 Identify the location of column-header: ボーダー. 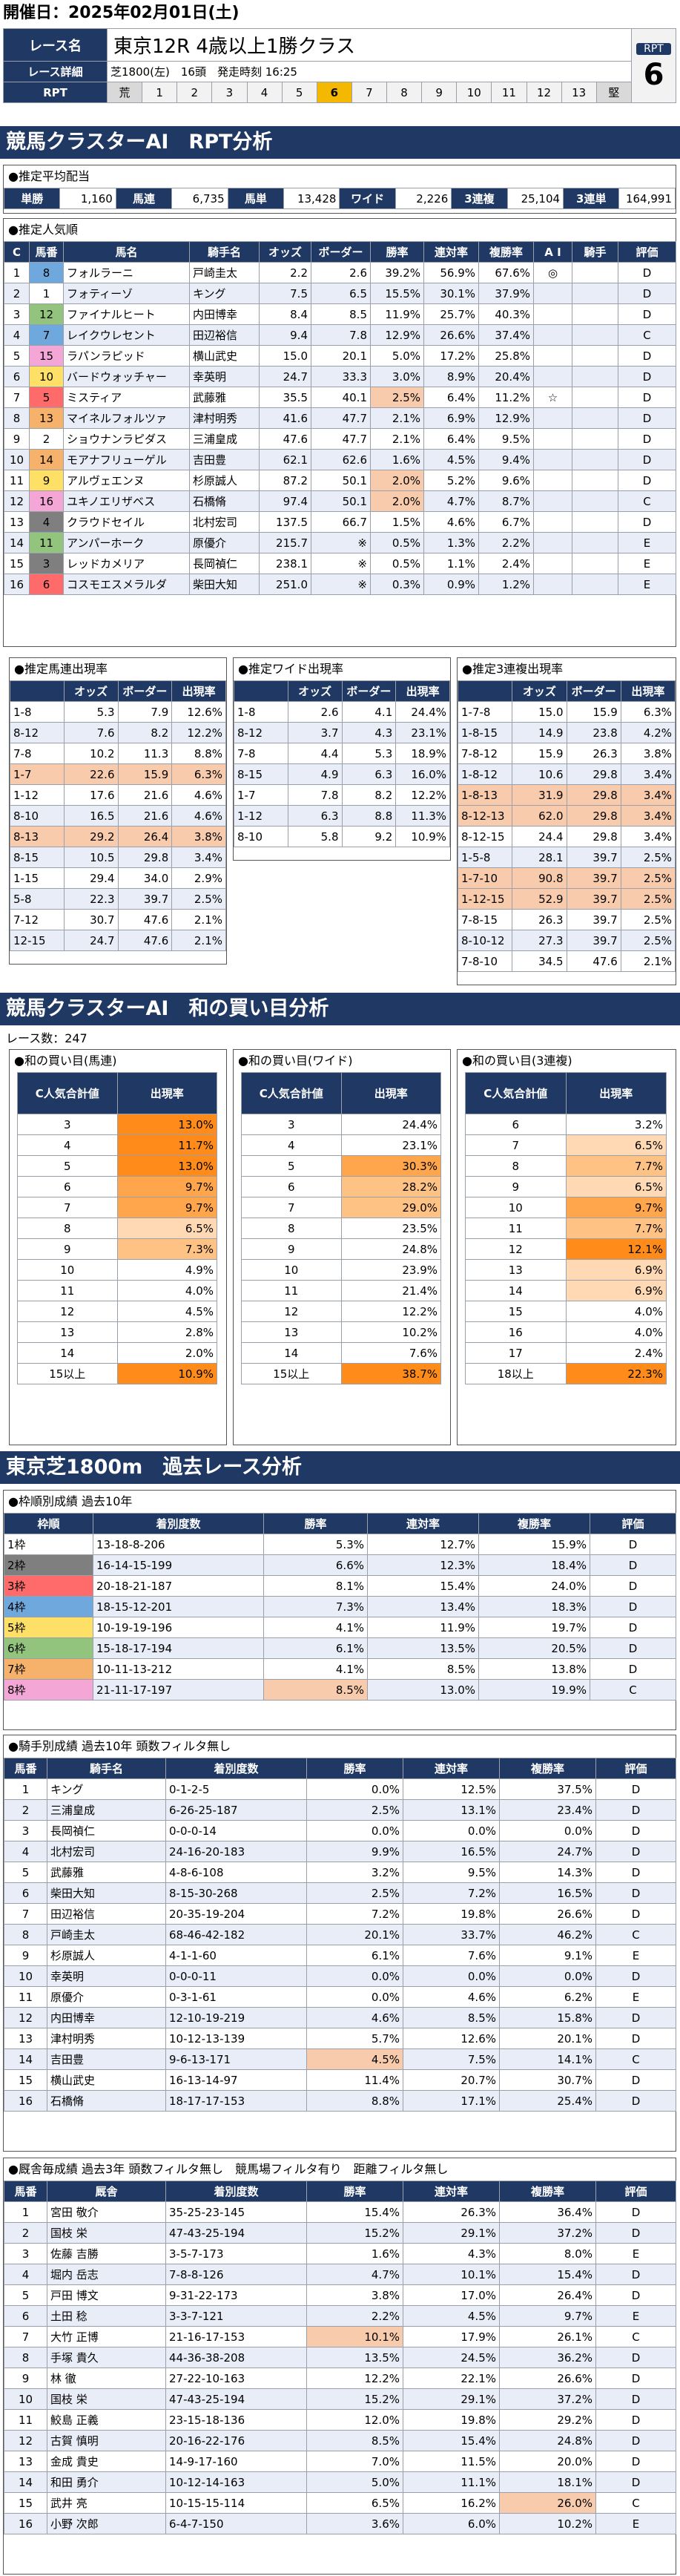
(341, 252).